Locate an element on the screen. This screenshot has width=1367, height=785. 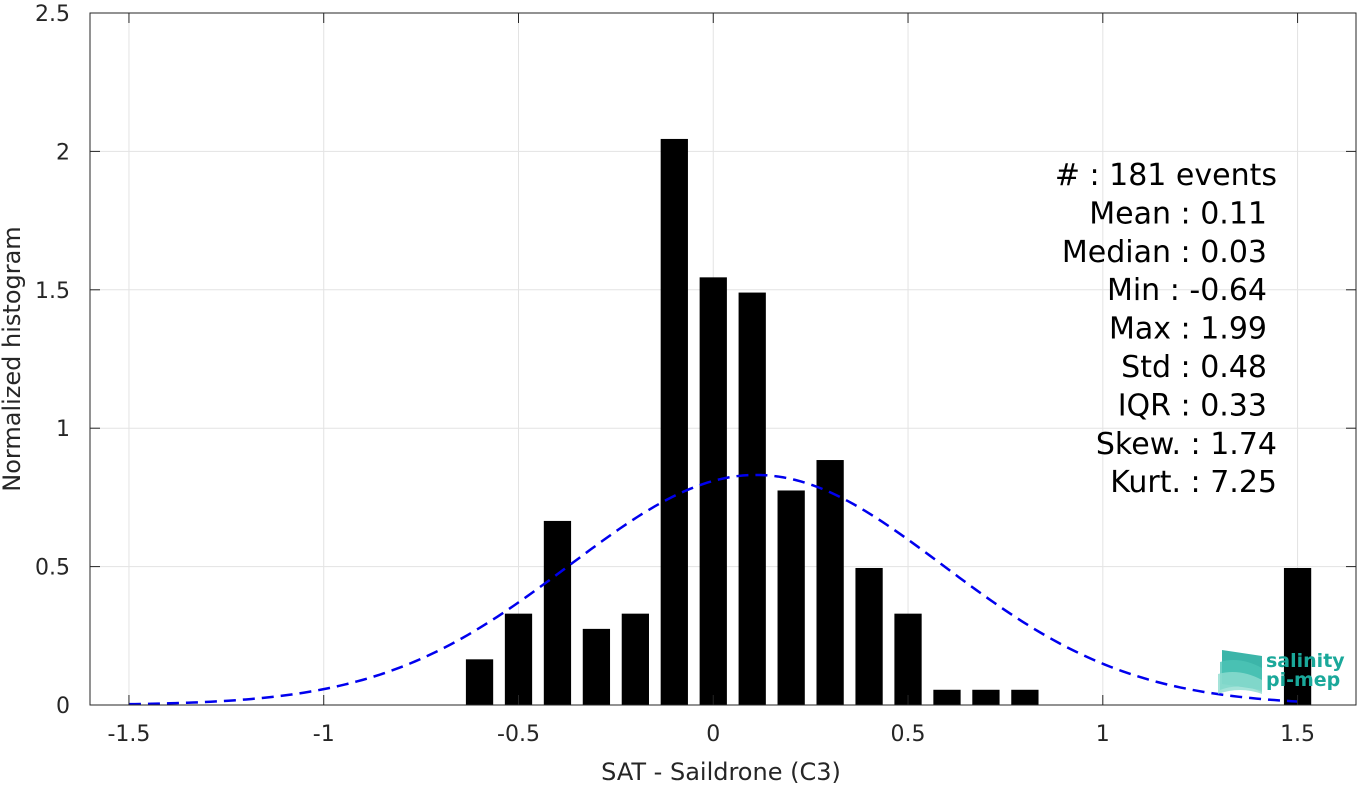
x-tick-label: 0.5 is located at coordinates (908, 734).